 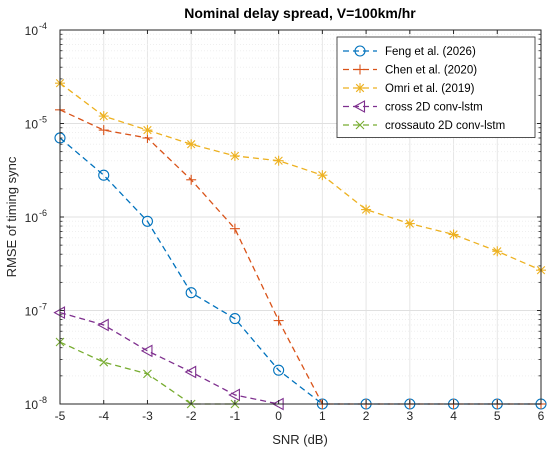 What do you see at coordinates (497, 416) in the screenshot?
I see `x-tick-label: 5` at bounding box center [497, 416].